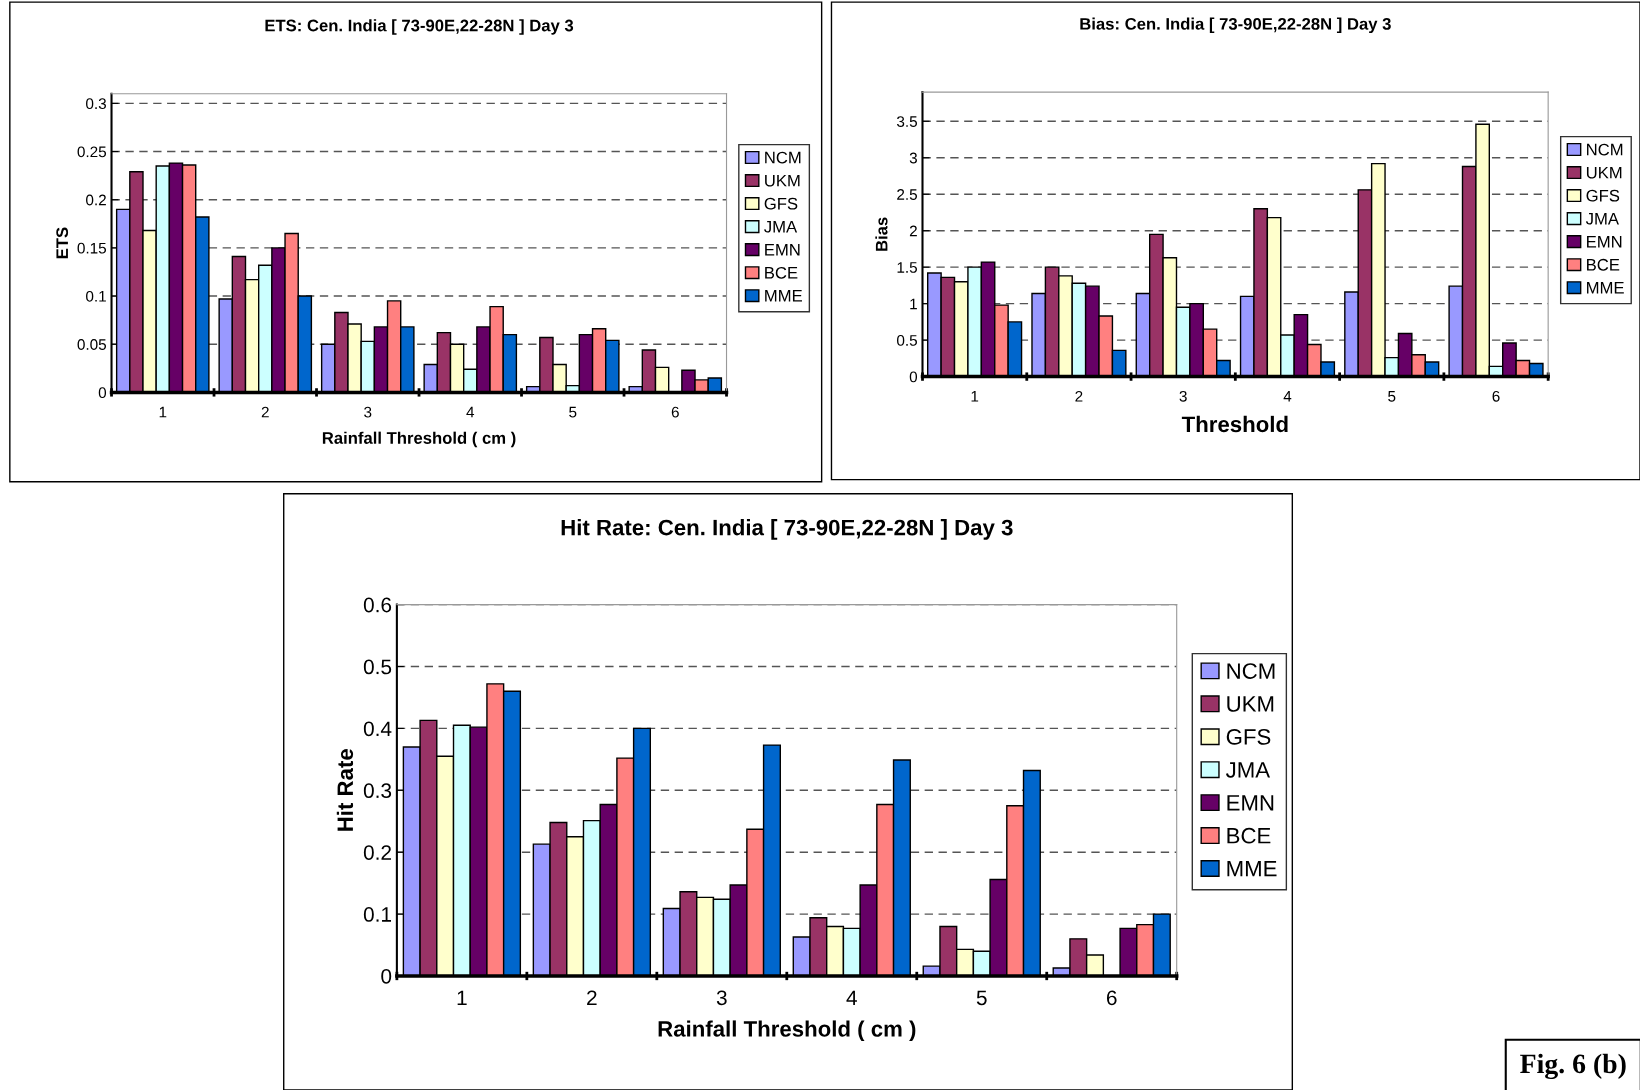 Image resolution: width=1640 pixels, height=1090 pixels. Describe the element at coordinates (907, 194) in the screenshot. I see `y-tick-label: 2.5` at that location.